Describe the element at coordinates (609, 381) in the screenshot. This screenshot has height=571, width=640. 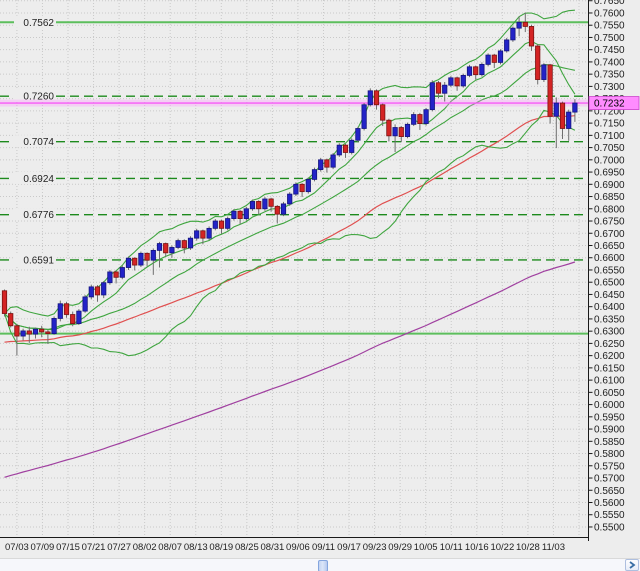
I see `y-axis-label: 0.6100` at that location.